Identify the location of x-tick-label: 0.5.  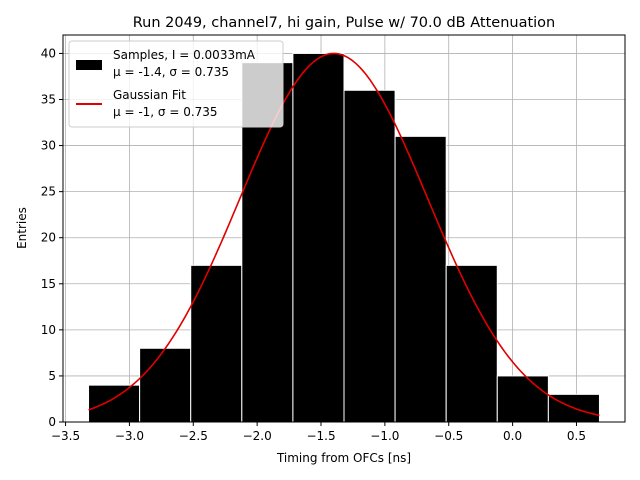
(576, 436).